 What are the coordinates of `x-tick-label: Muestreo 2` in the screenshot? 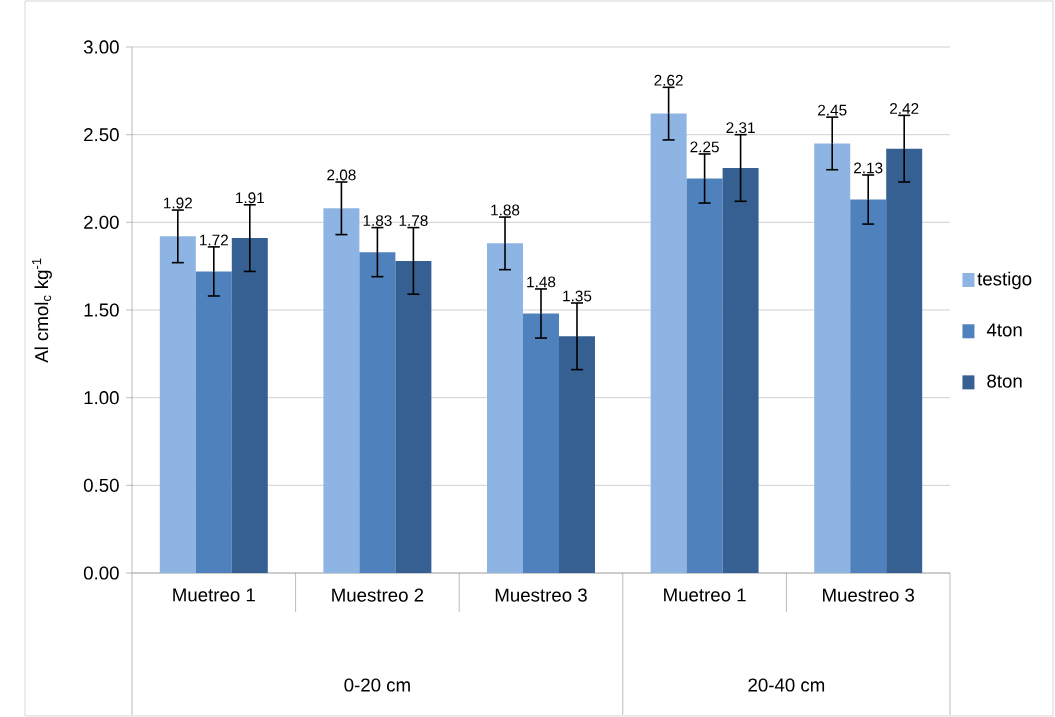 It's located at (378, 595).